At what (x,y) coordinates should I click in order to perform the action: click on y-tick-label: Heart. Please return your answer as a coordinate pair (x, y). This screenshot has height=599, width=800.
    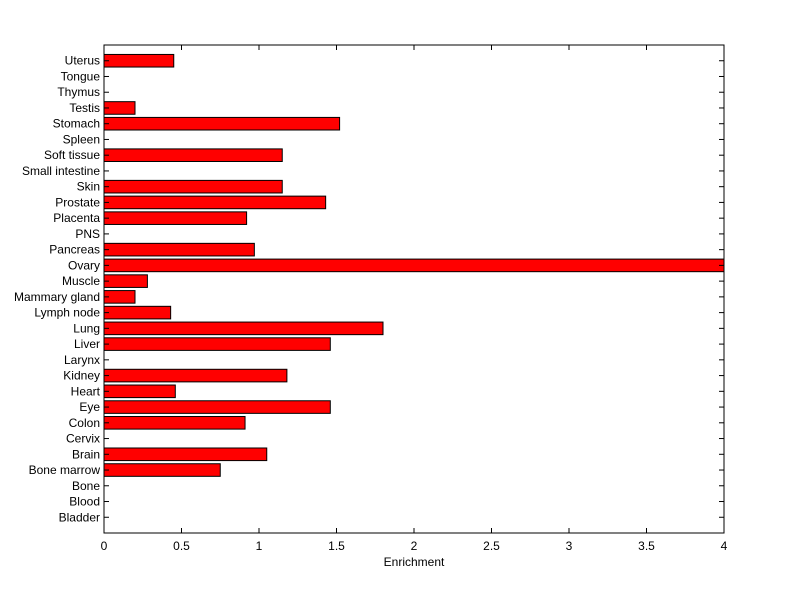
    Looking at the image, I should click on (86, 391).